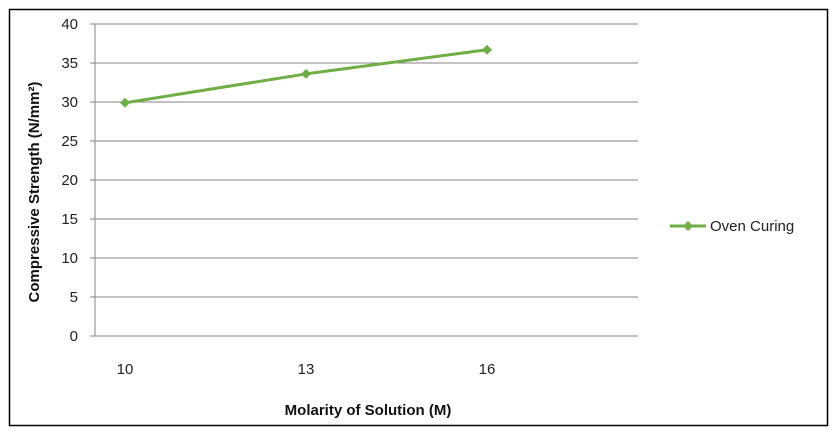  What do you see at coordinates (69, 63) in the screenshot?
I see `y-tick-label-35: 35` at bounding box center [69, 63].